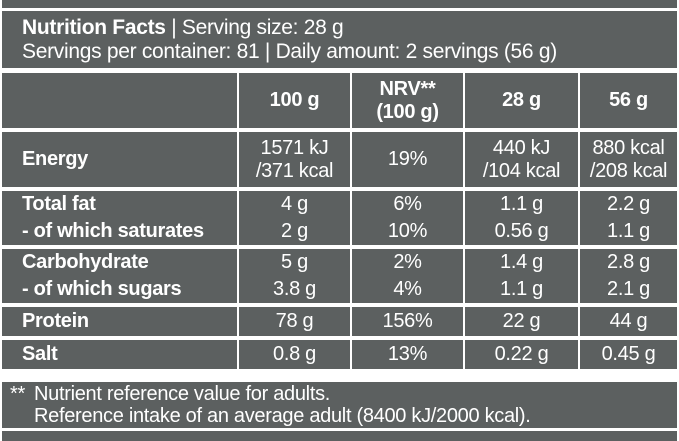  I want to click on energy-100g-value: 1571 kJ /371 kcal, so click(293, 159).